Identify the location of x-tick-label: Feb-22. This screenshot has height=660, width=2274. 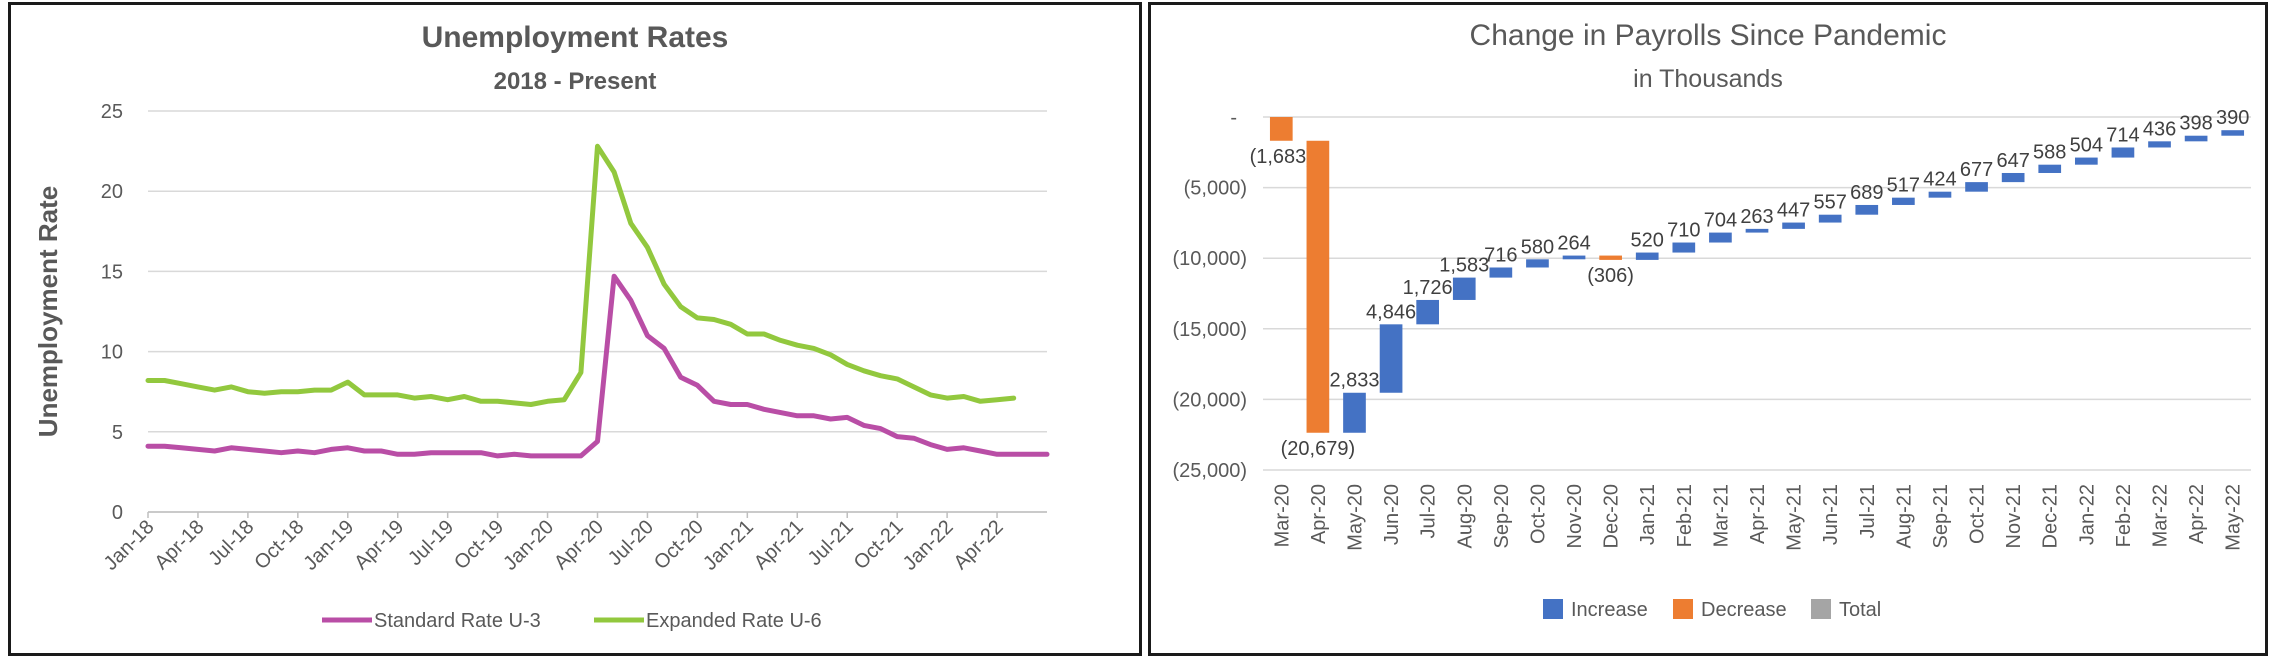
(2124, 515).